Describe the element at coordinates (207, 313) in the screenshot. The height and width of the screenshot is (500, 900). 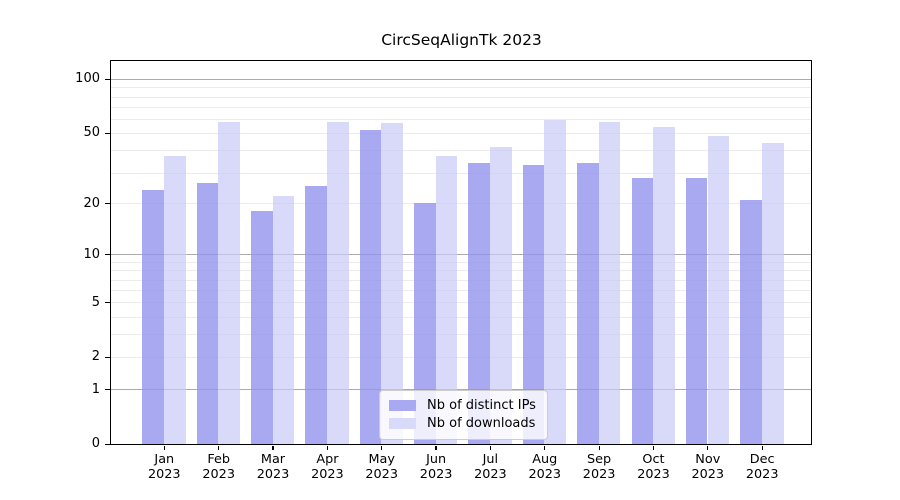
I see `bar-distinct-ips-feb-2023` at that location.